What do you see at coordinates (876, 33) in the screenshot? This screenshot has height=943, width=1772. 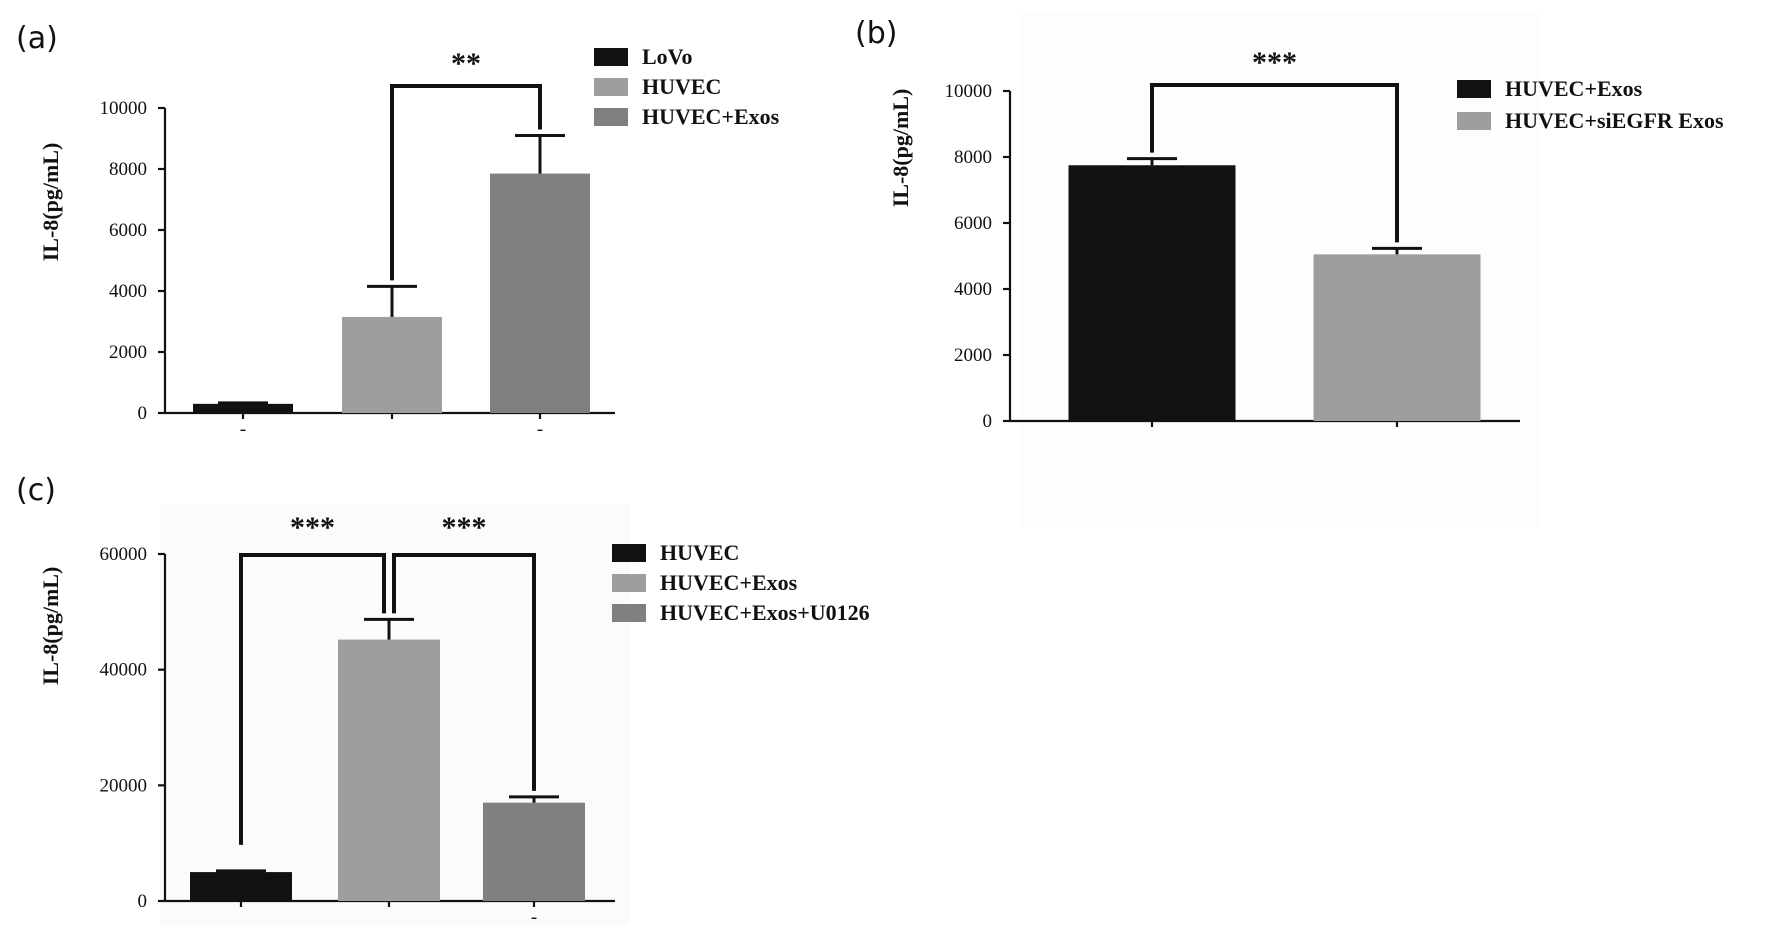 I see `panel-b-label: (b)` at bounding box center [876, 33].